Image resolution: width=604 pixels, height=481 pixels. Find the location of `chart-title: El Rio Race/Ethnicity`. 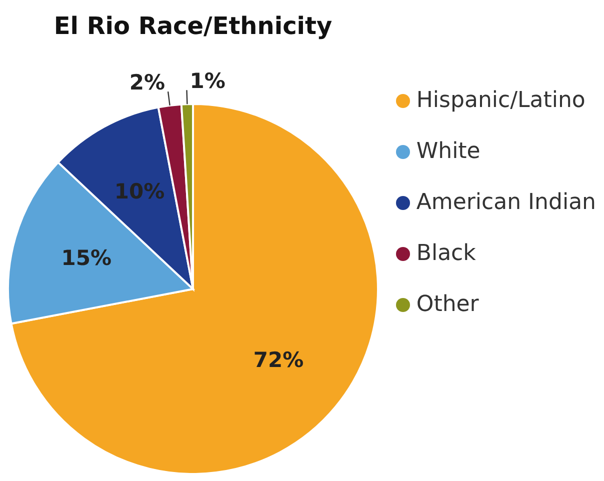

chart-title: El Rio Race/Ethnicity is located at coordinates (193, 26).